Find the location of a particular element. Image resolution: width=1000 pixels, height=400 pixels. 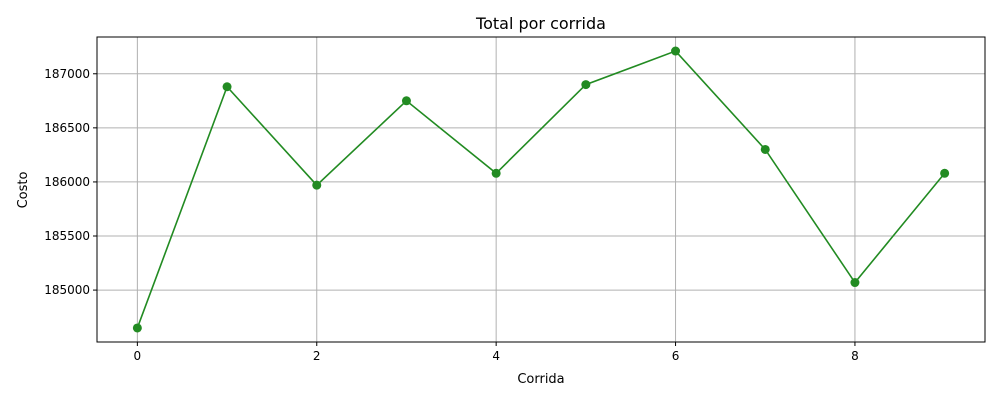

x-tick-label: 6 is located at coordinates (676, 356).